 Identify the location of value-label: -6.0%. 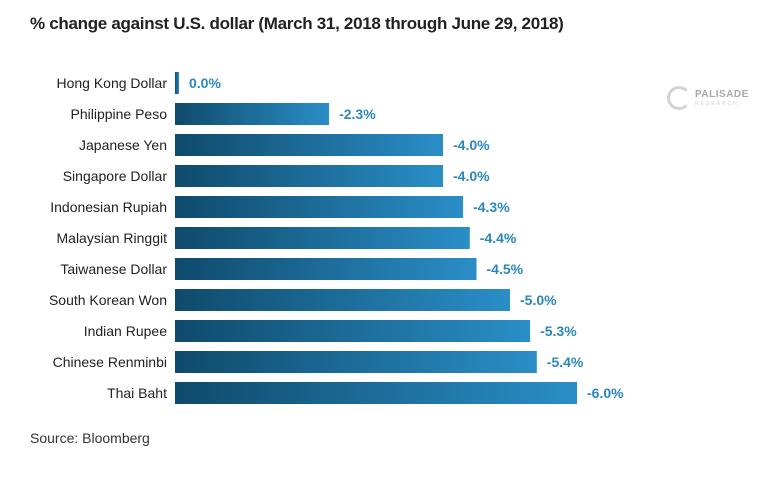
(605, 393).